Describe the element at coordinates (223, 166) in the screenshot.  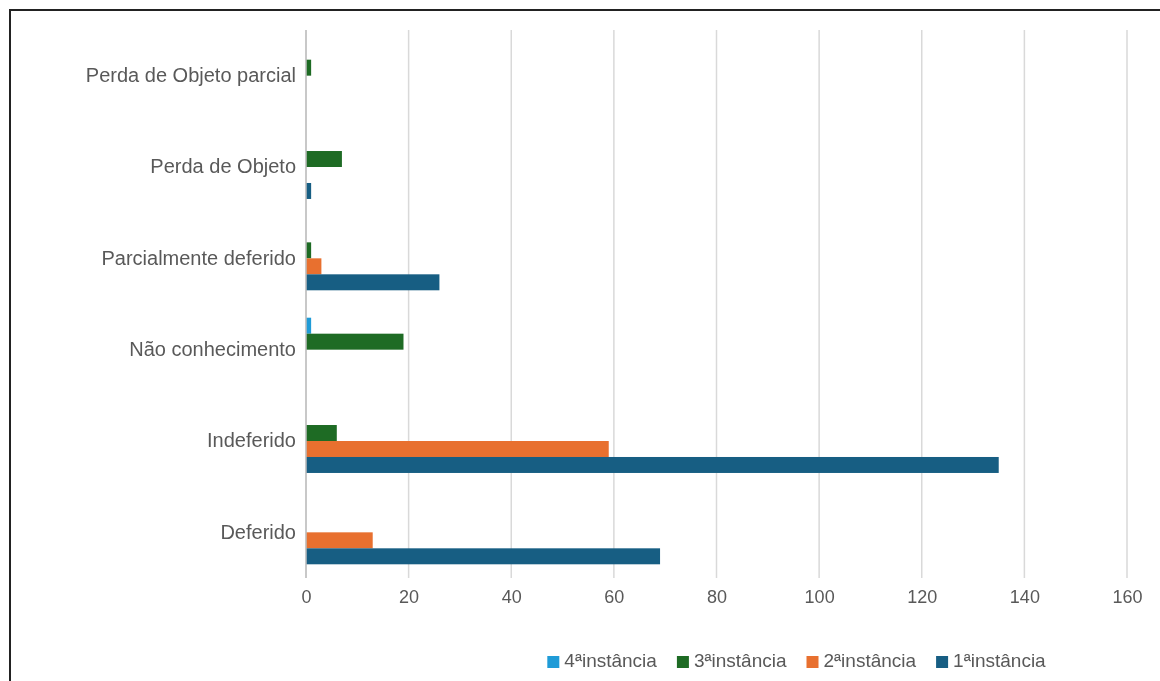
I see `y-tick-label: Perda de Objeto` at that location.